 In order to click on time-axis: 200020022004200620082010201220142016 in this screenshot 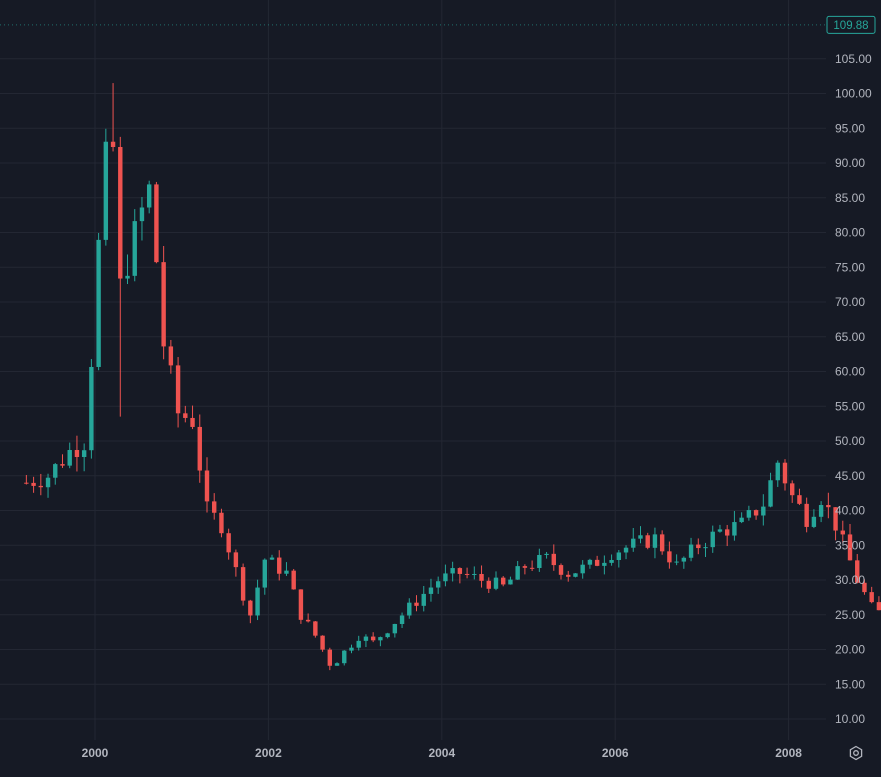, I will do `click(481, 753)`.